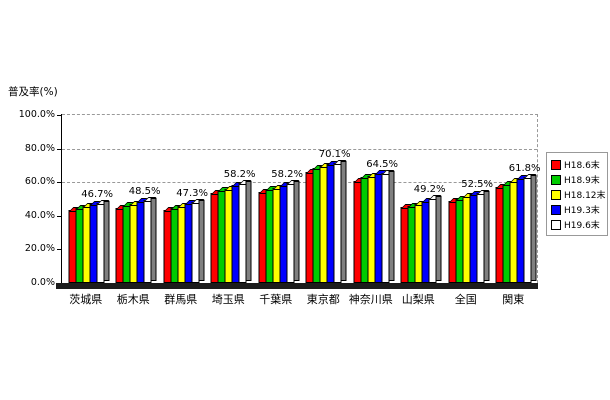 The width and height of the screenshot is (610, 400). I want to click on bar-group: 64.5% 神奈川県, so click(373, 210).